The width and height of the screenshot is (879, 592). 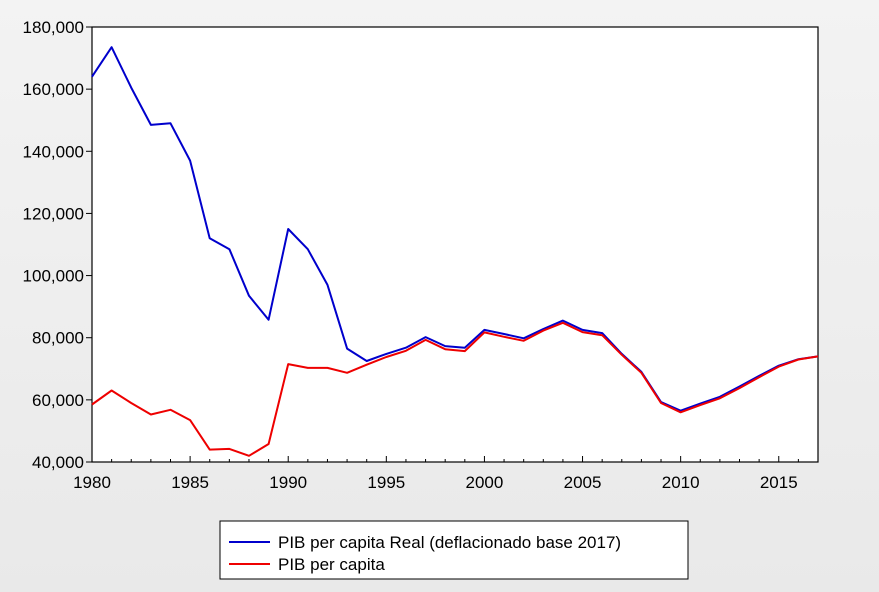 I want to click on y-tick-label: 180,000, so click(x=53, y=27).